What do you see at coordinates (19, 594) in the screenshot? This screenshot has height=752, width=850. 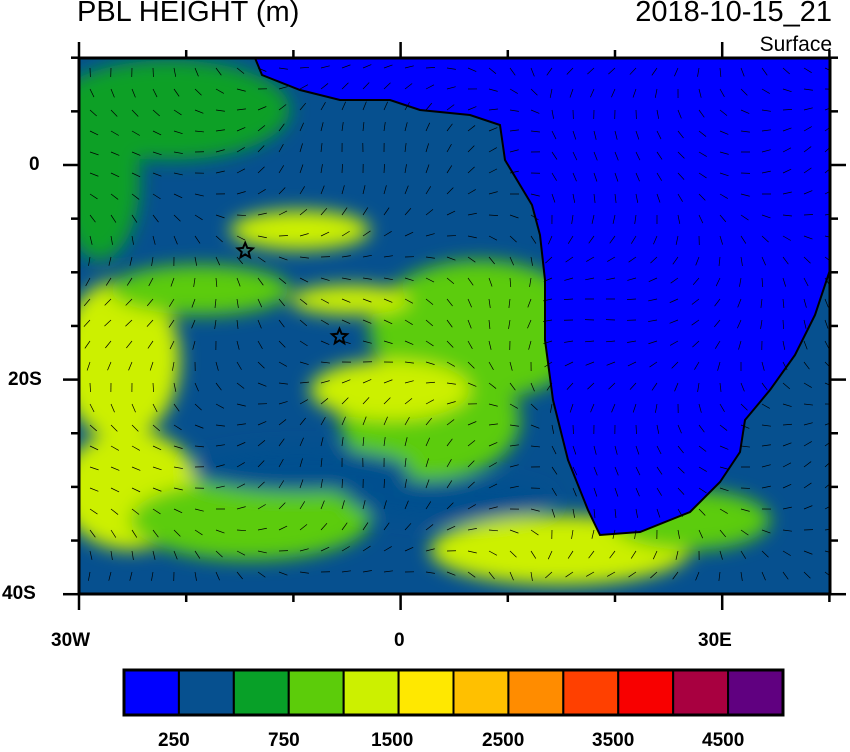 I see `y-tick-label: 40S` at bounding box center [19, 594].